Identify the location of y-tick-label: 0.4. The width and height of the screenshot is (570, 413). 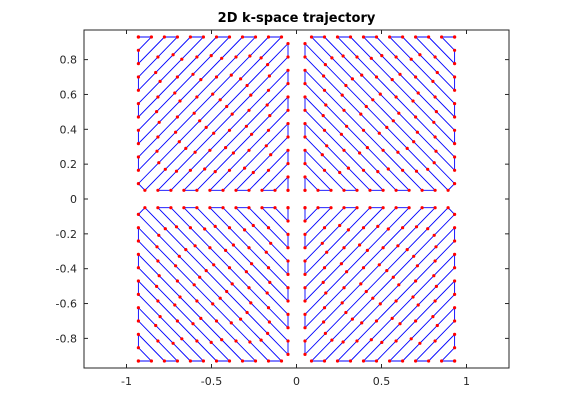
(69, 129).